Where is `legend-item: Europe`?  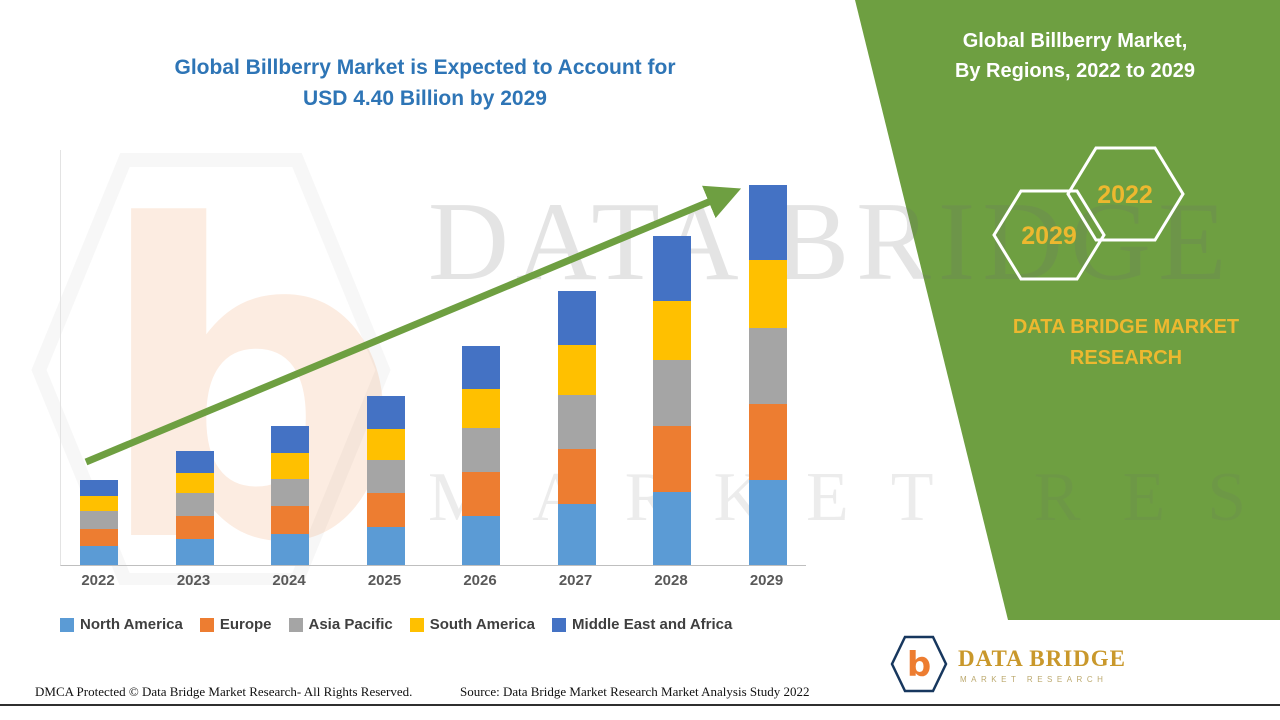 legend-item: Europe is located at coordinates (235, 624).